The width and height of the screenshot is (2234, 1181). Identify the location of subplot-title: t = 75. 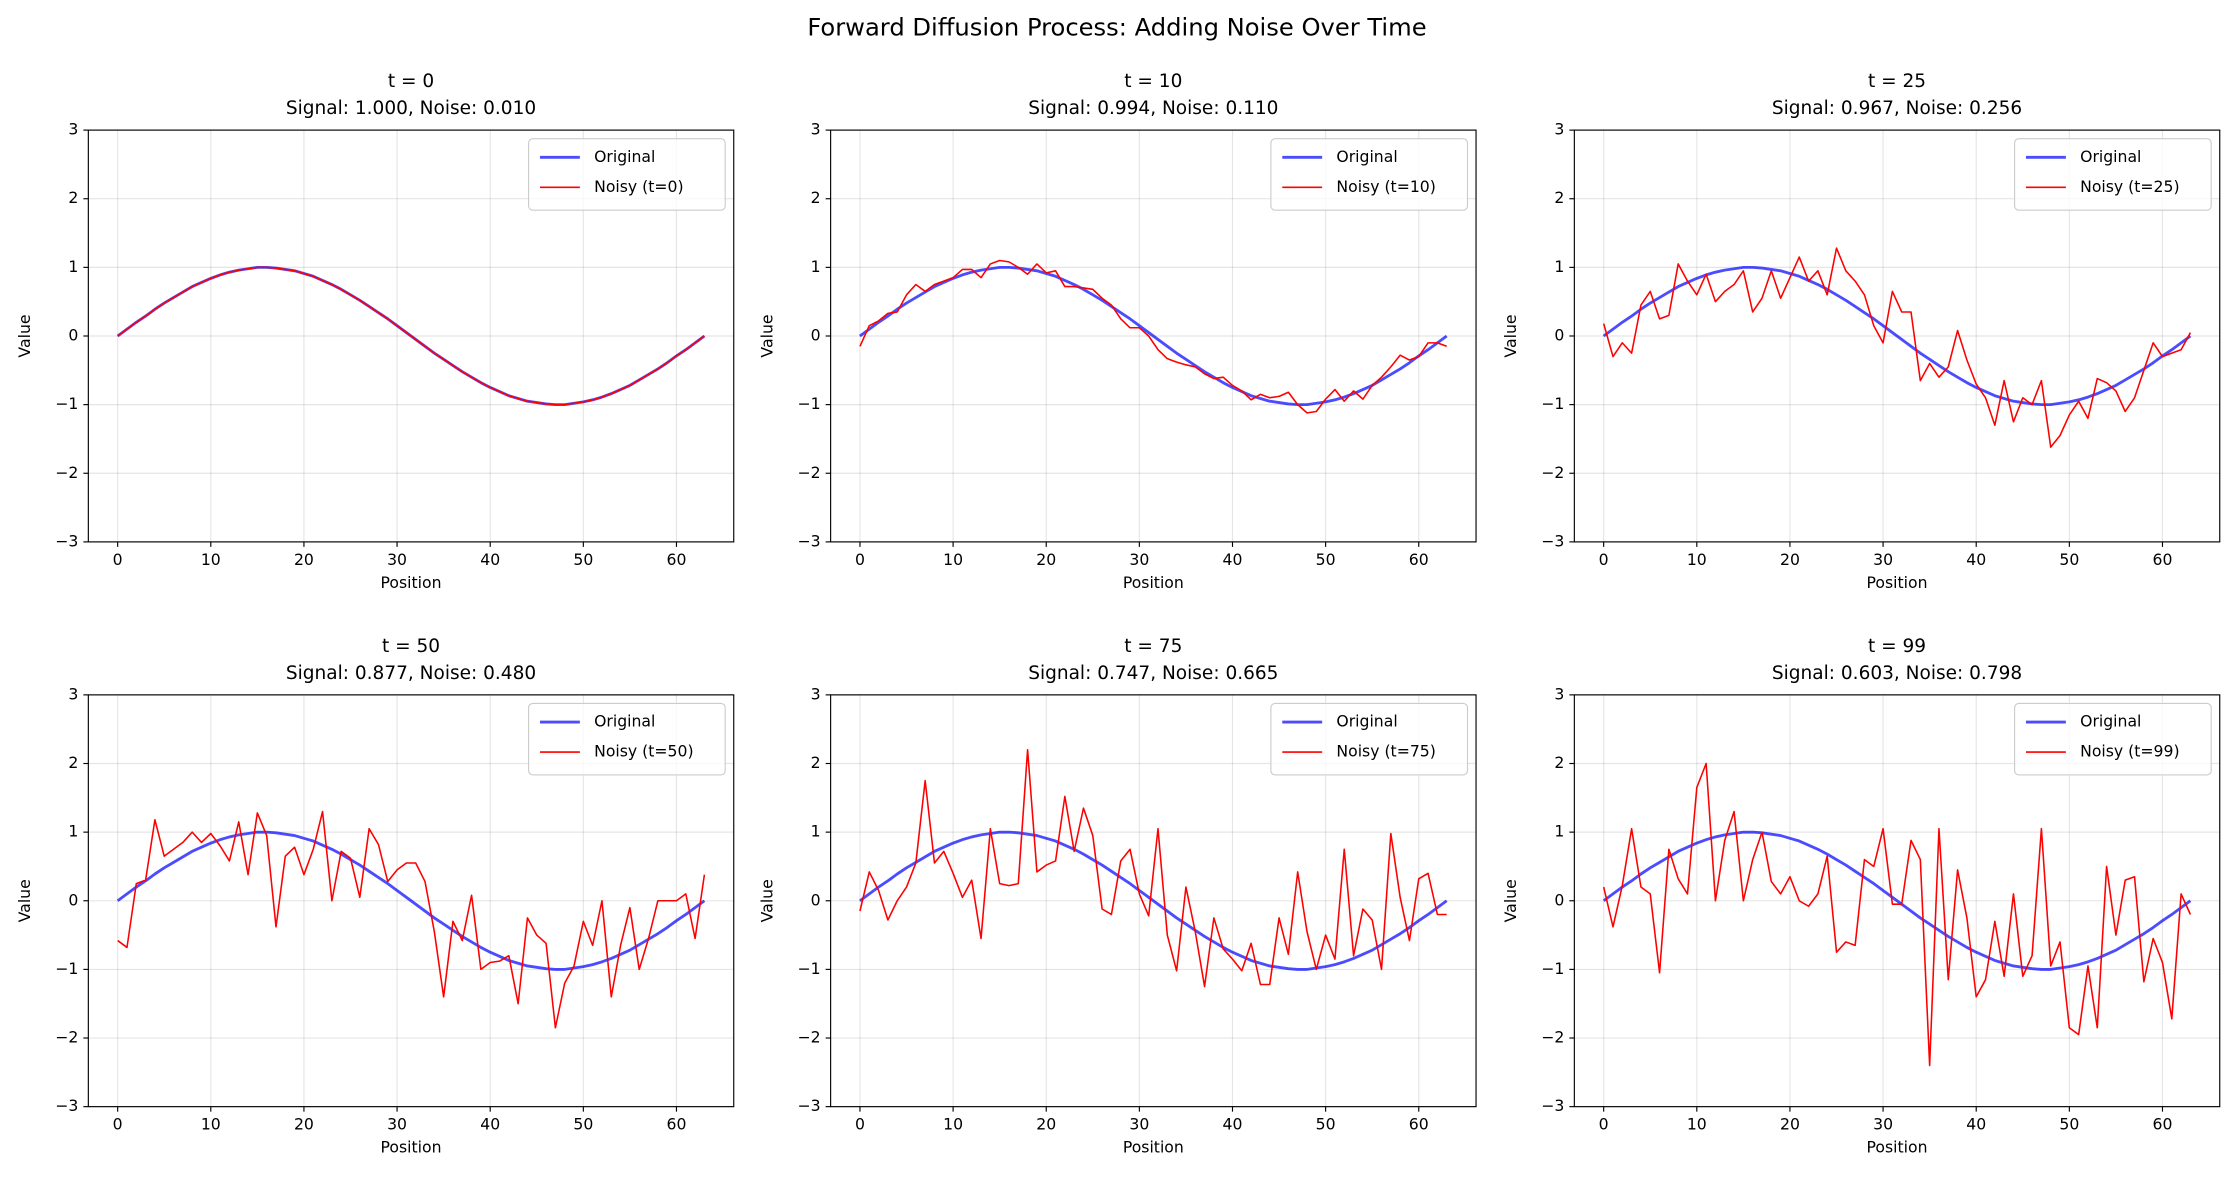
(1153, 646).